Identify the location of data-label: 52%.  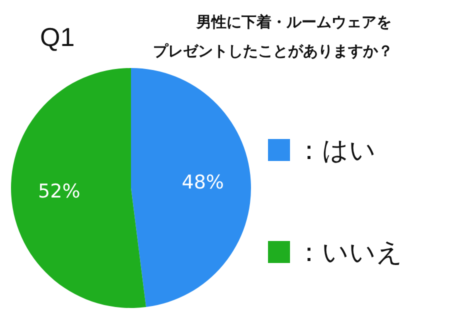
(59, 191).